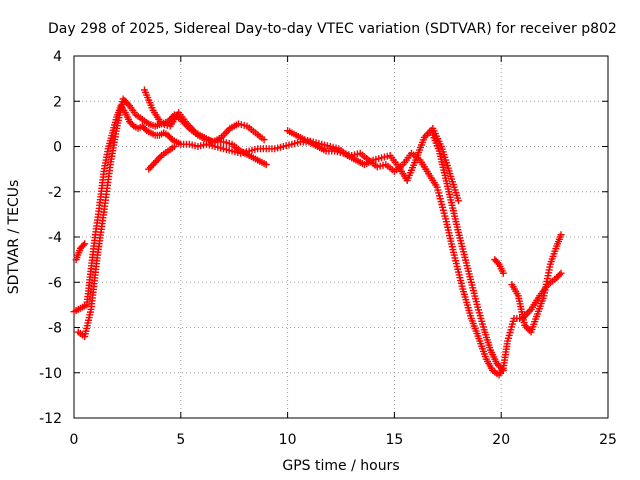 Image resolution: width=640 pixels, height=480 pixels. Describe the element at coordinates (394, 440) in the screenshot. I see `x-tick-label: 15` at that location.